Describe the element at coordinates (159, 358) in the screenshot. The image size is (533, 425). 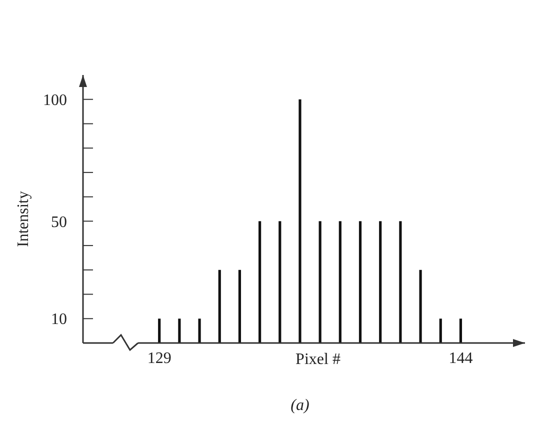
I see `x-tick-label: 129` at that location.